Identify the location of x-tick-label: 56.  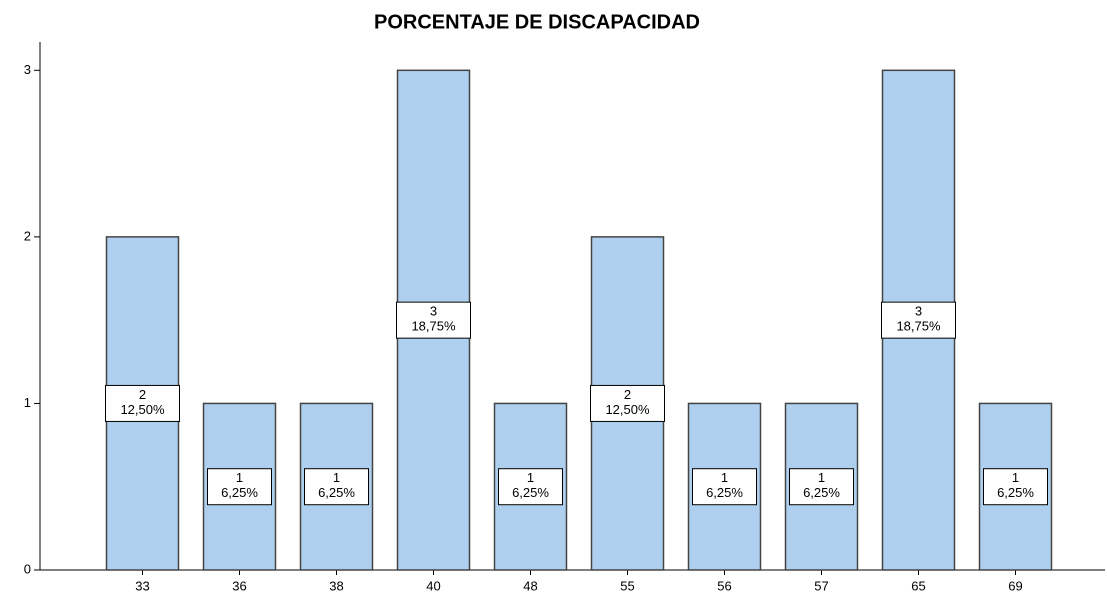
(724, 585).